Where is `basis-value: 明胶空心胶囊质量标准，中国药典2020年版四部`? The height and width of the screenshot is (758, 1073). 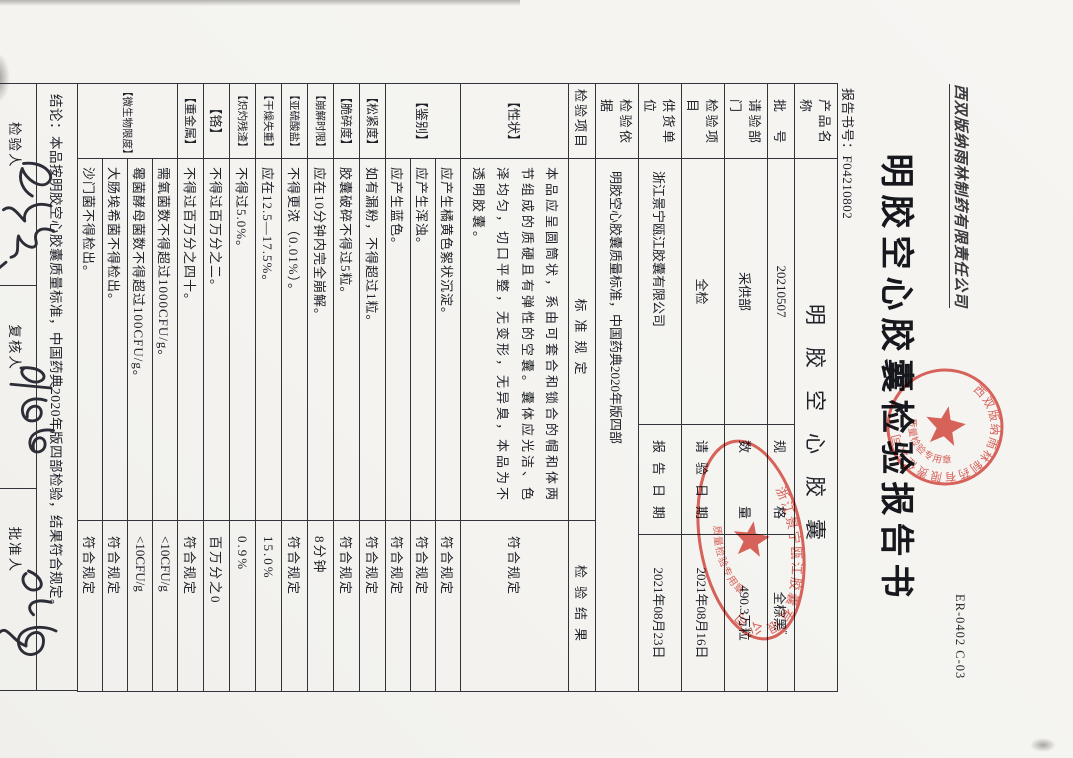 basis-value: 明胶空心胶囊质量标准，中国药典2020年版四部 is located at coordinates (617, 425).